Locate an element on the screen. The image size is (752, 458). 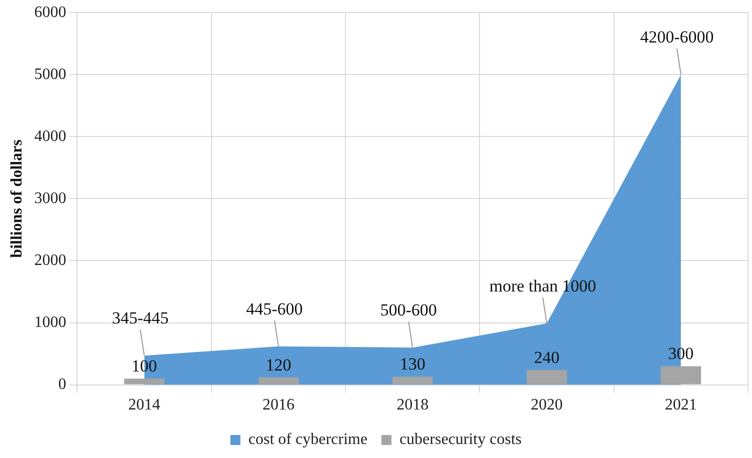
x-tick-label: 2018 is located at coordinates (412, 405).